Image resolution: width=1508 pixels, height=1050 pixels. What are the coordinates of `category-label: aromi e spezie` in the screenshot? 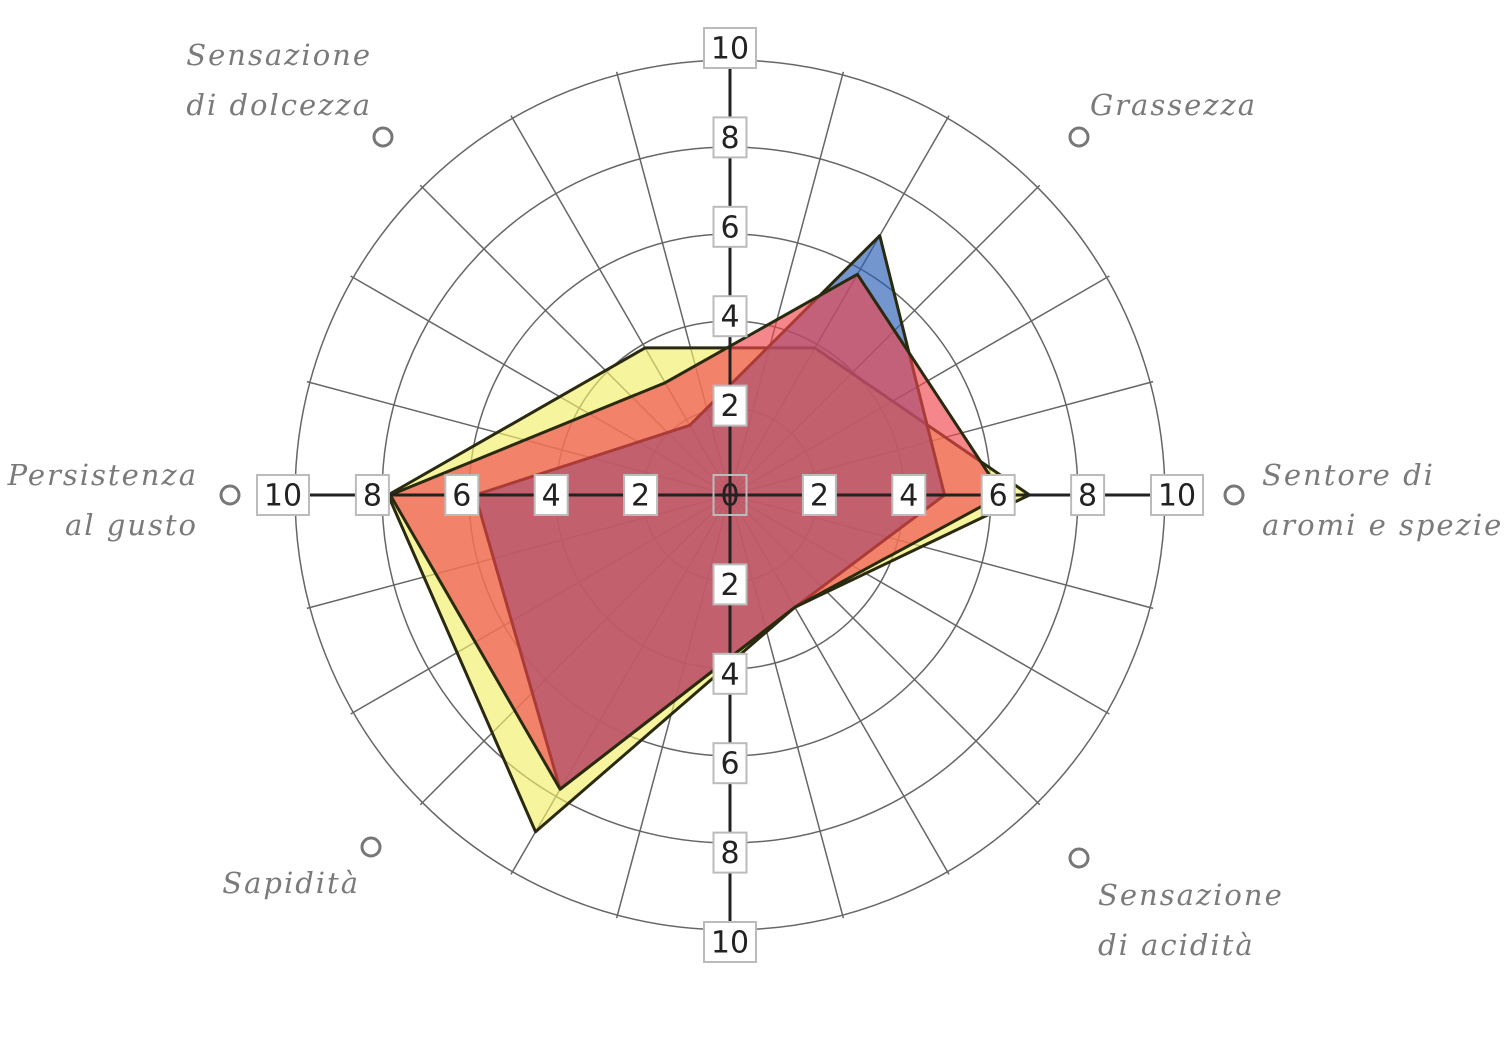 It's located at (1382, 525).